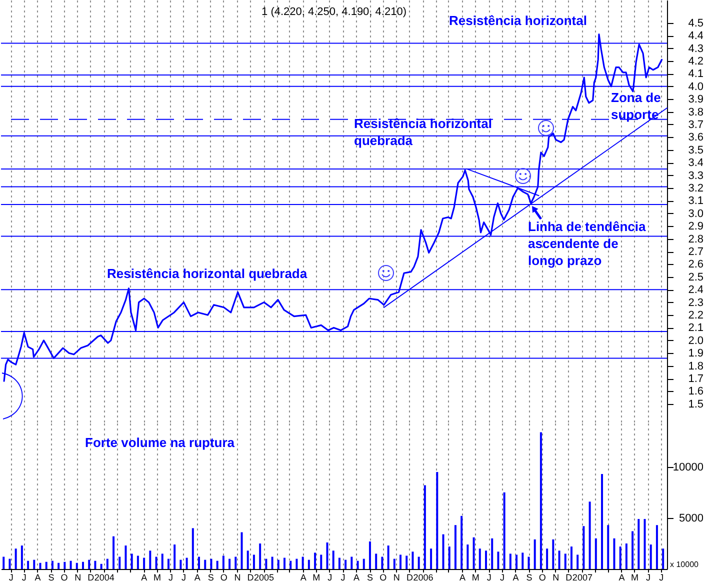 The image size is (707, 582). What do you see at coordinates (688, 467) in the screenshot?
I see `y-tick-label: 10000` at bounding box center [688, 467].